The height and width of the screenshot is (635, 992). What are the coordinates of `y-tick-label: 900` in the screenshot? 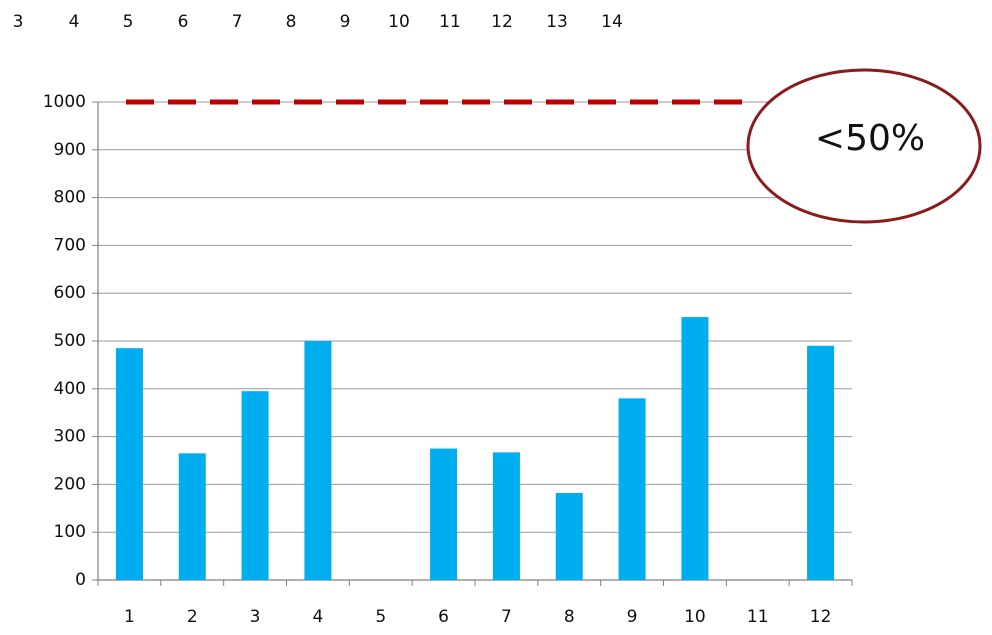 It's located at (70, 150).